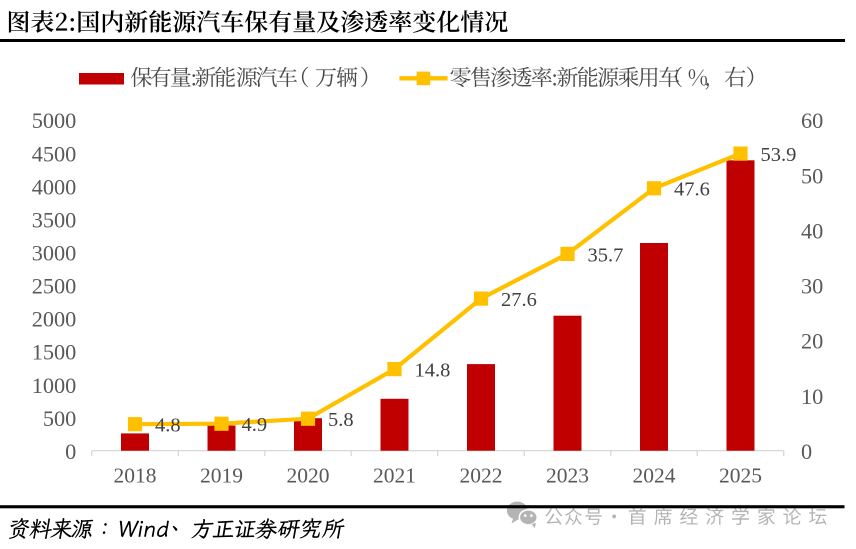 This screenshot has height=549, width=856. I want to click on svg-text: 2022, so click(481, 476).